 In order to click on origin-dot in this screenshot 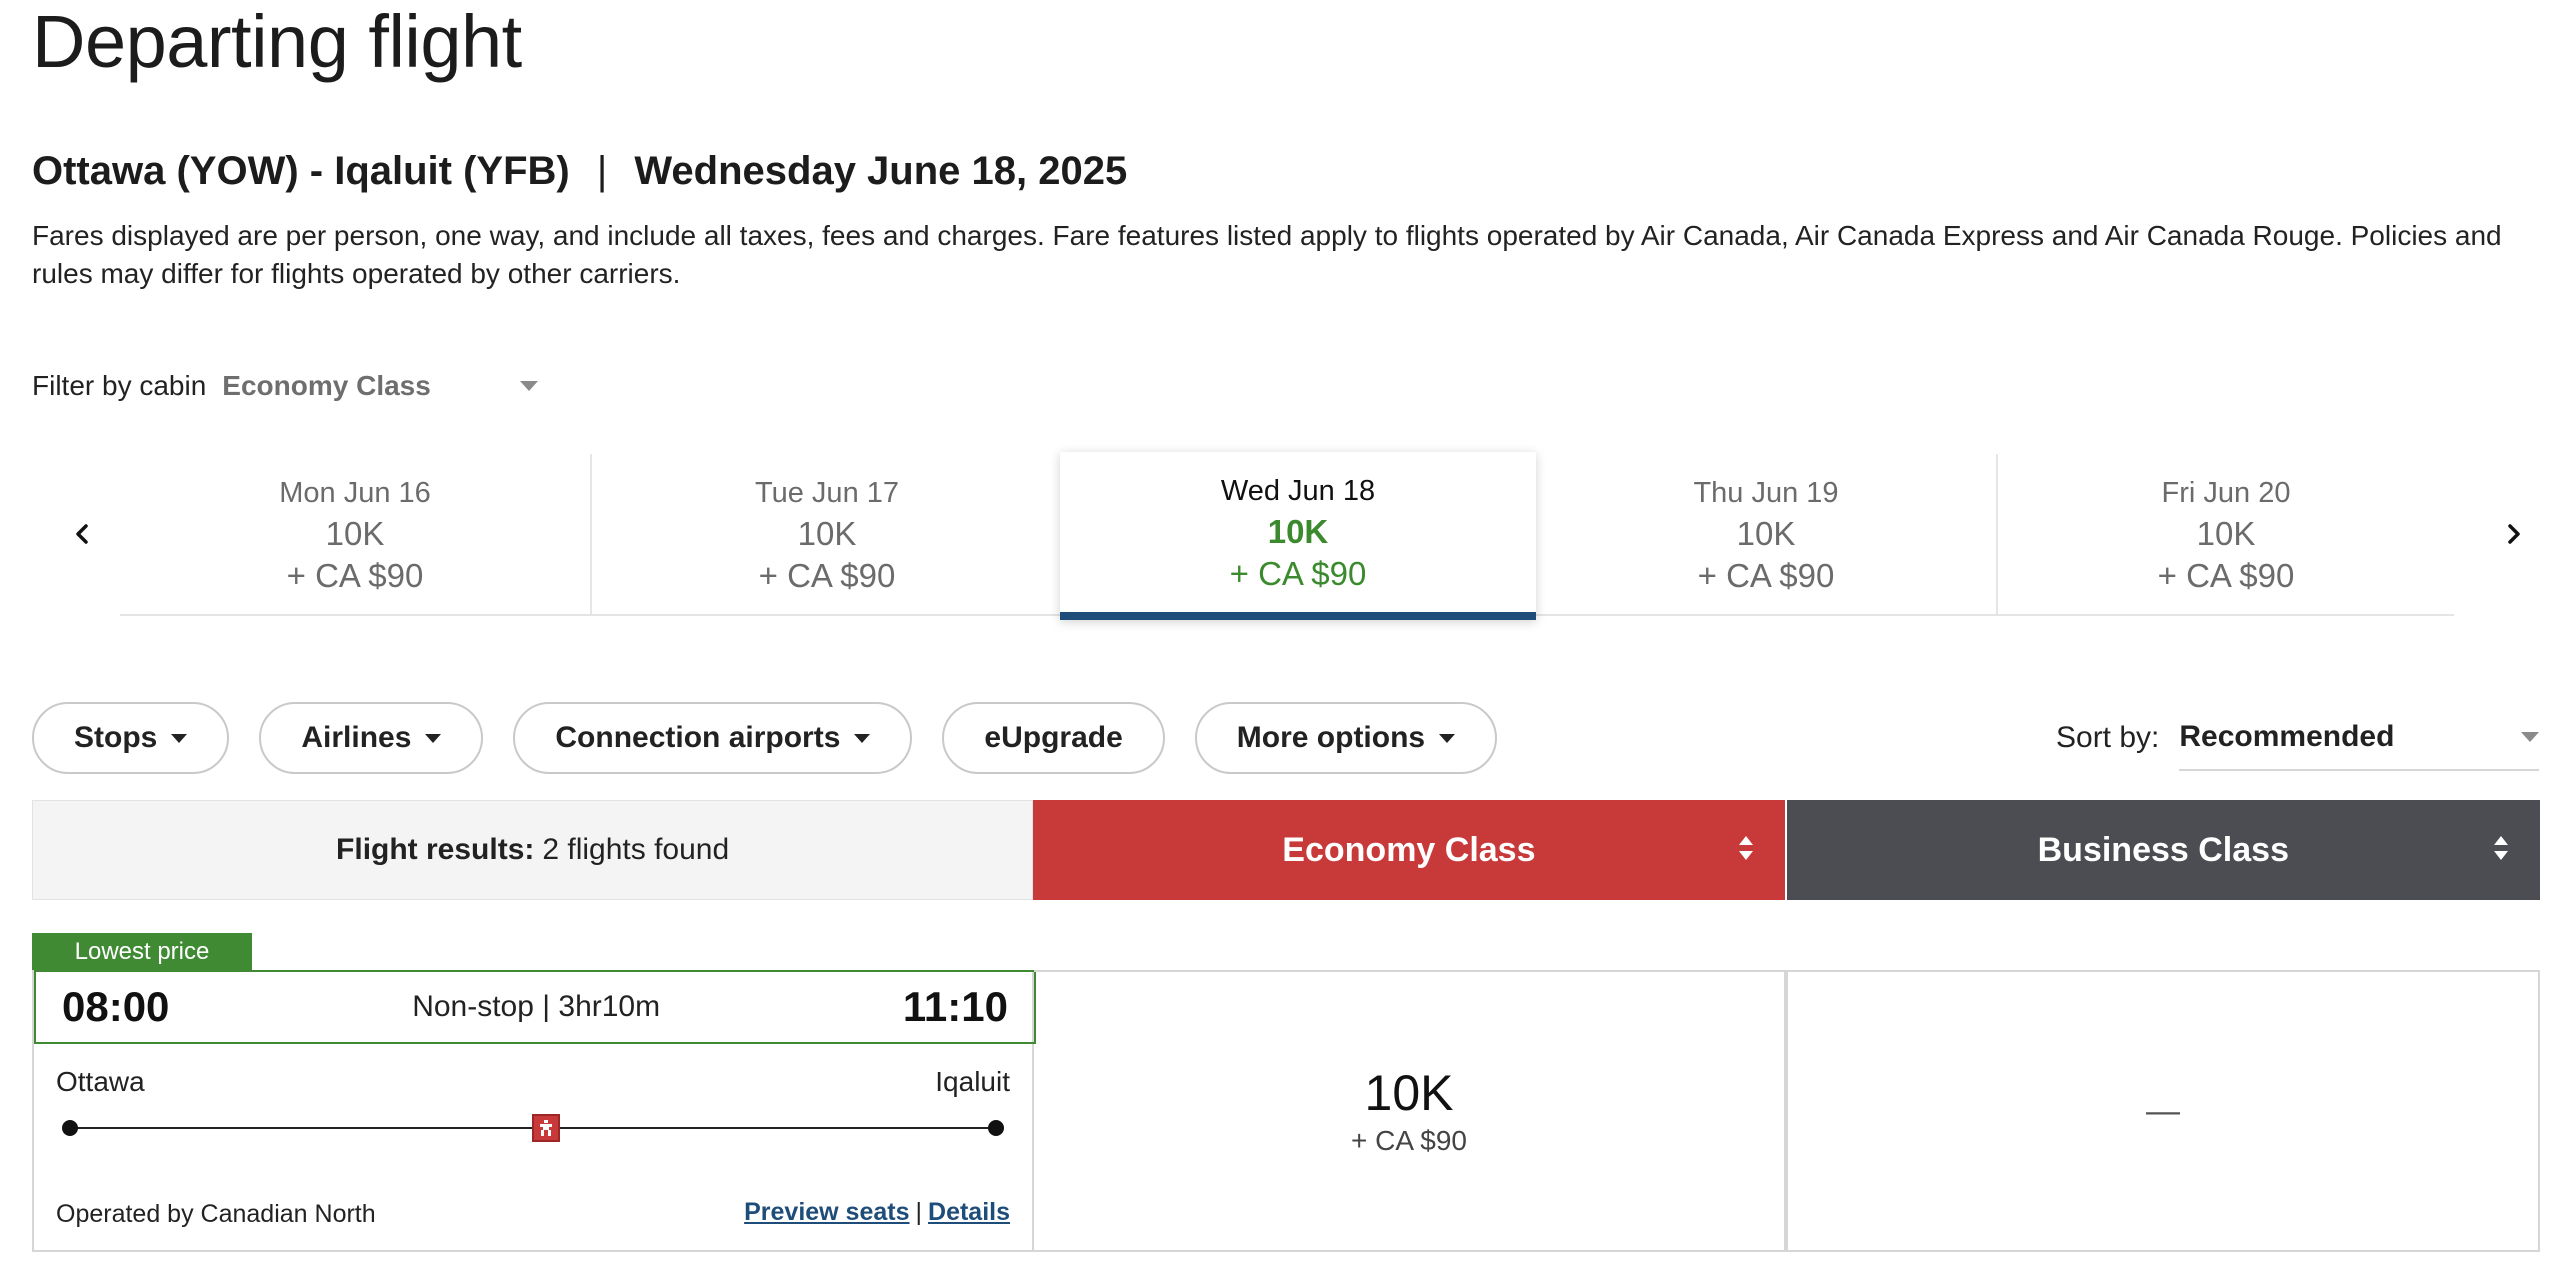, I will do `click(70, 1128)`.